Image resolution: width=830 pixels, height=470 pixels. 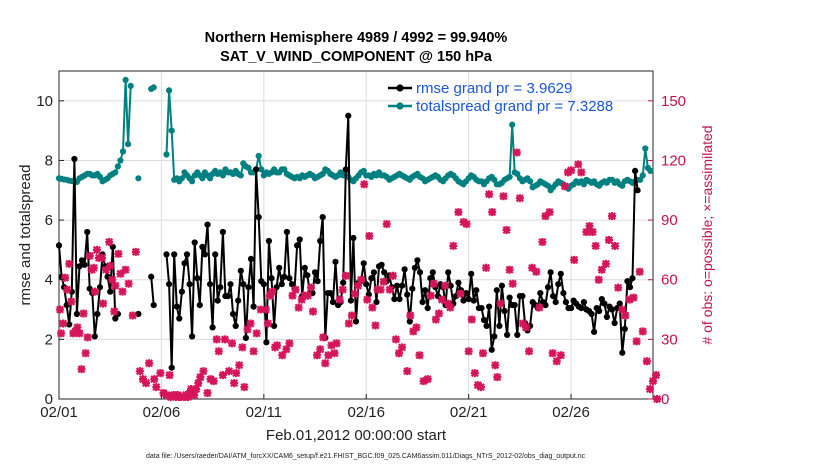 I want to click on right-y-tick-label-5: 150, so click(x=673, y=101).